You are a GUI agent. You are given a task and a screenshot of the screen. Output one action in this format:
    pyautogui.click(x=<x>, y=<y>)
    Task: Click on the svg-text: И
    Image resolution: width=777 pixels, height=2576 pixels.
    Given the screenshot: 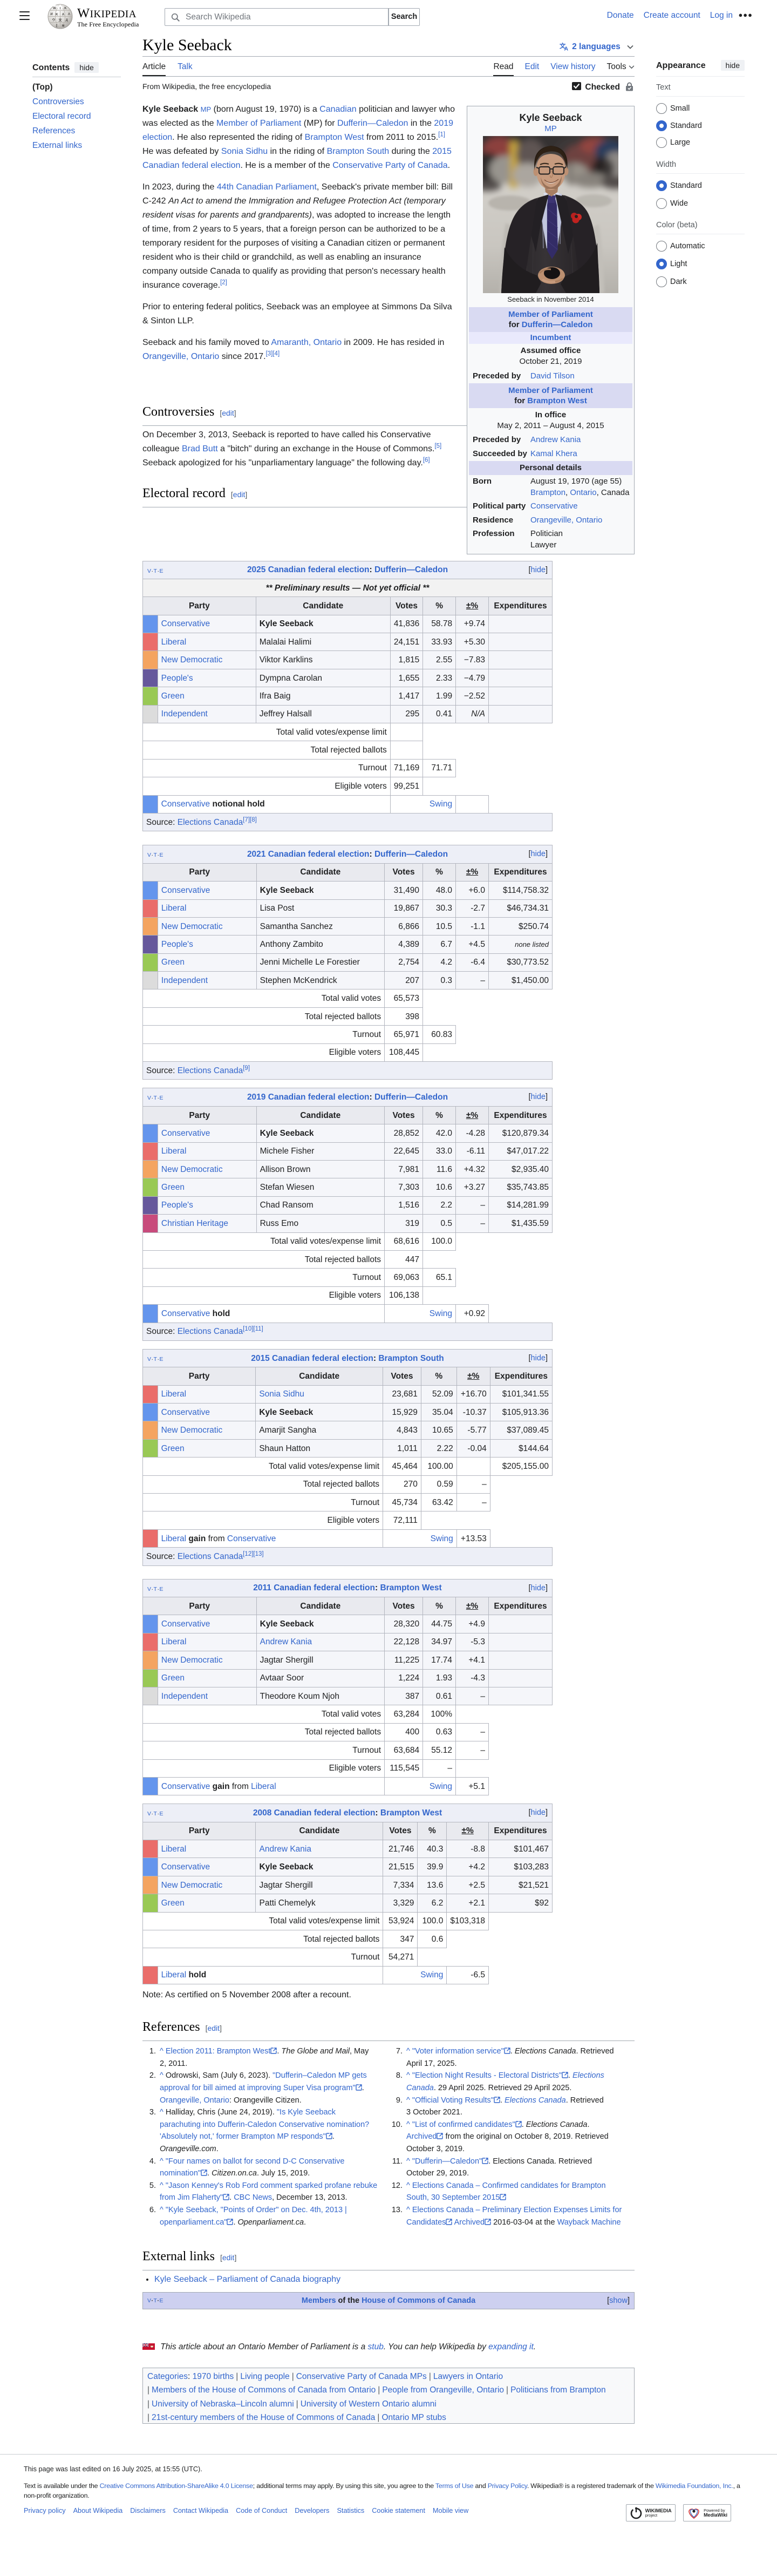 What is the action you would take?
    pyautogui.click(x=51, y=14)
    